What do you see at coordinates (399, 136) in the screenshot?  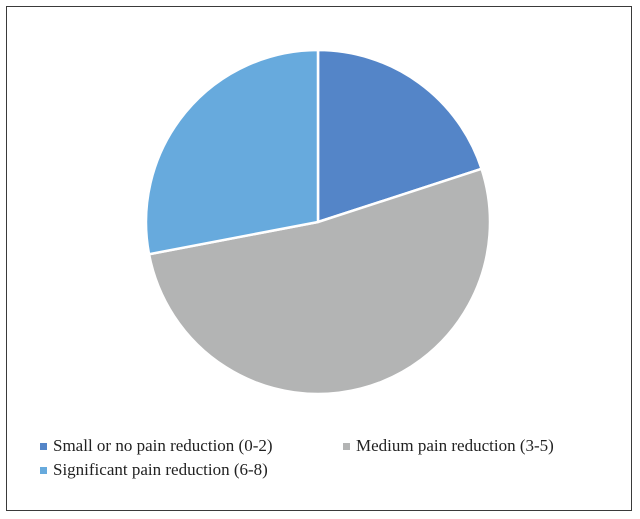 I see `pie-slice-small` at bounding box center [399, 136].